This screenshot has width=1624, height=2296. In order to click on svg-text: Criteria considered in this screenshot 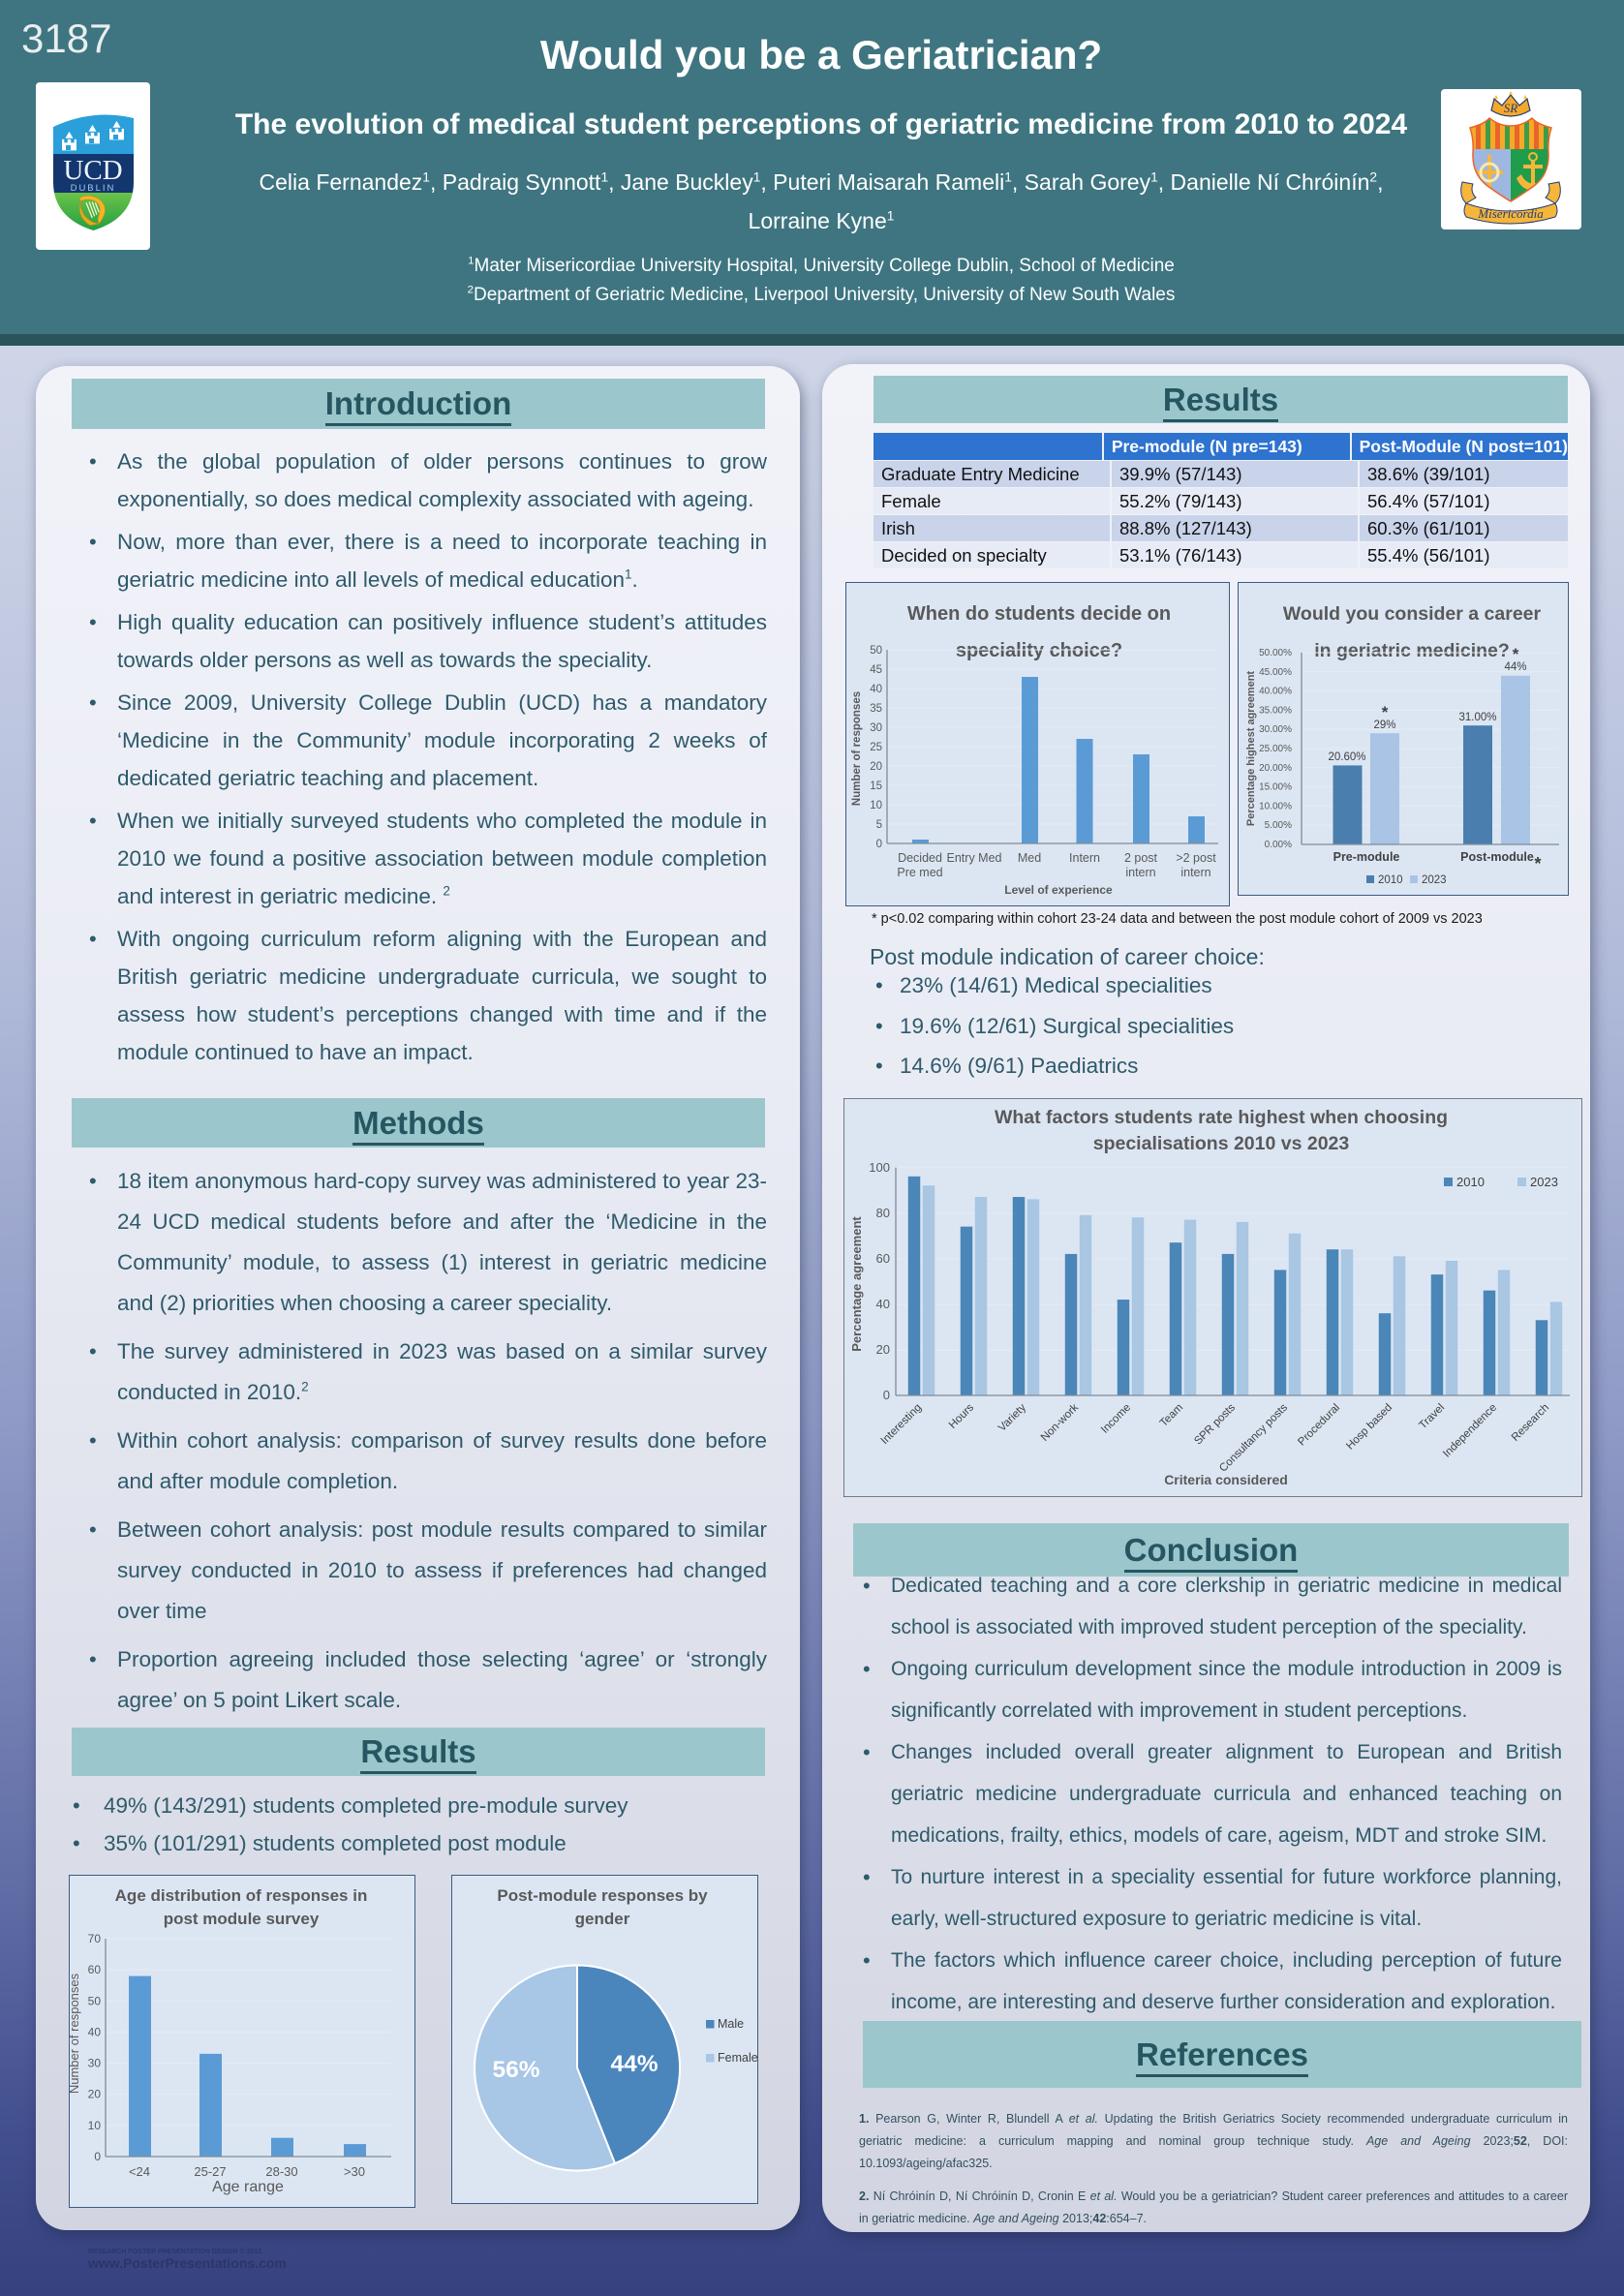, I will do `click(1226, 1479)`.